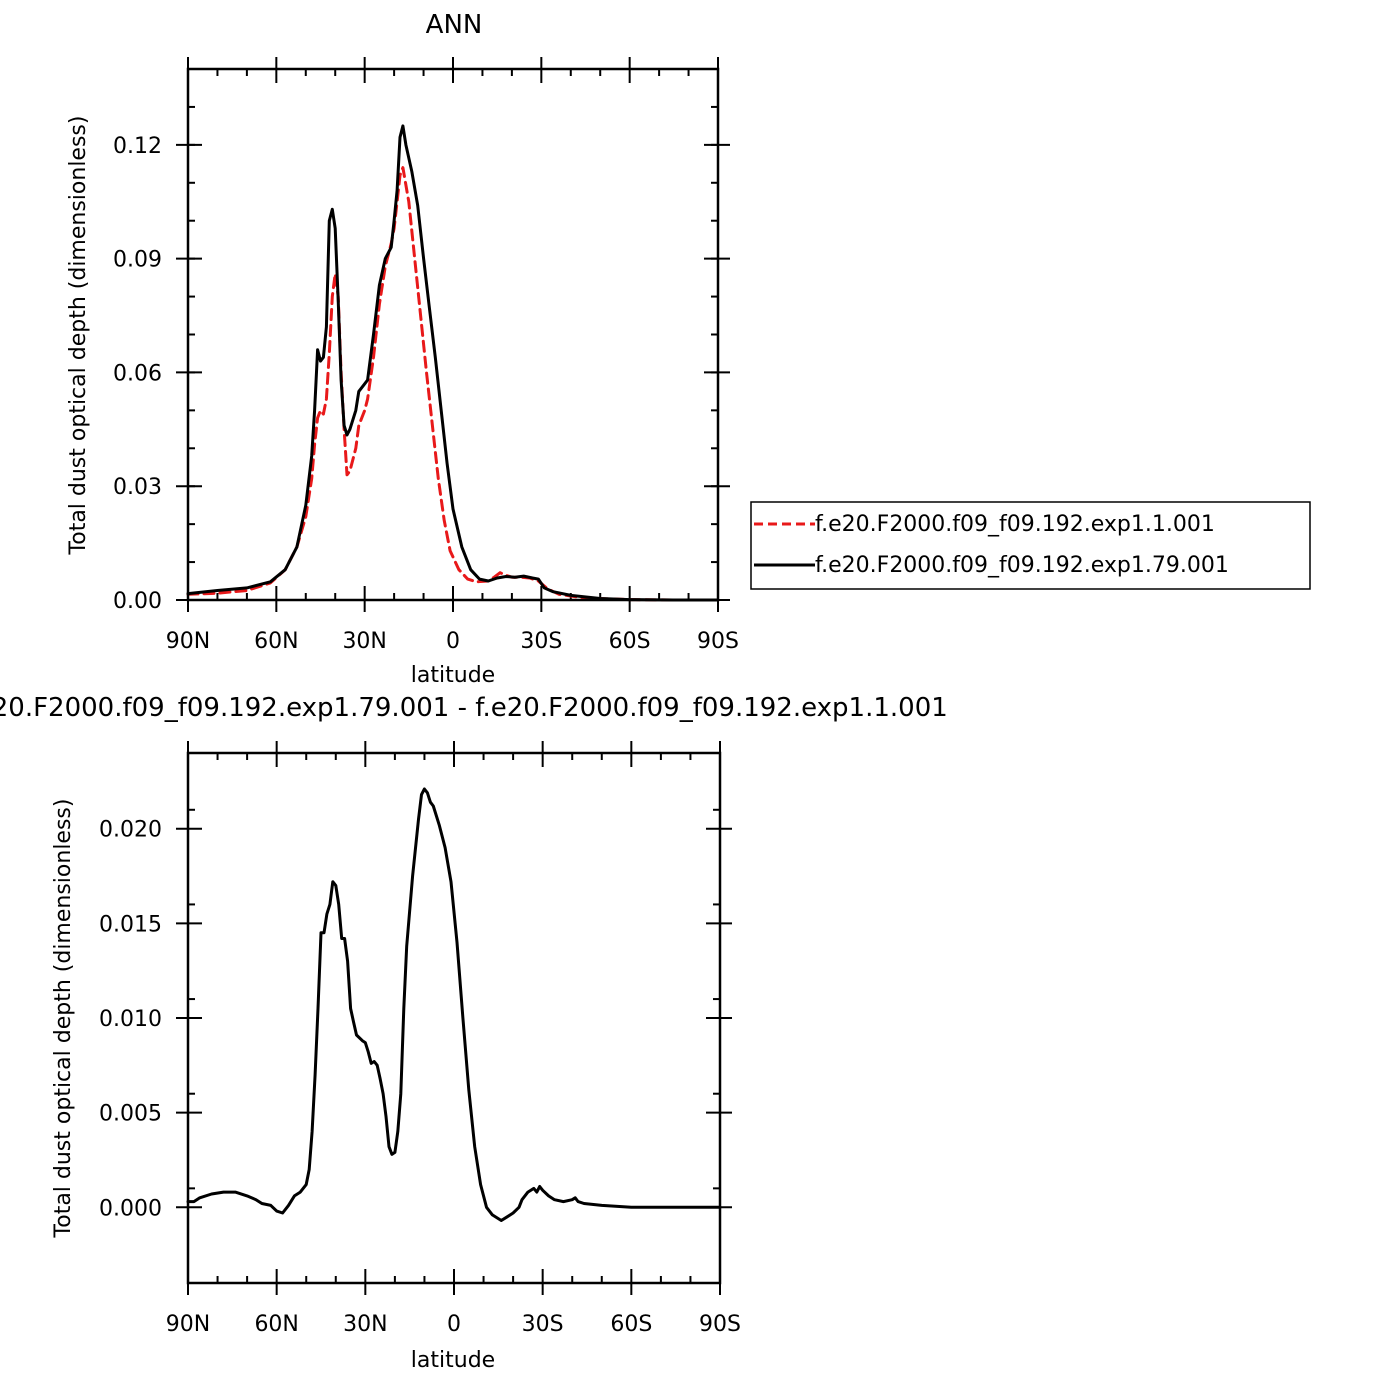  What do you see at coordinates (1015, 524) in the screenshot?
I see `legend-label-series-1: f.e20.F2000.f09_f09.192.exp1.1.001` at bounding box center [1015, 524].